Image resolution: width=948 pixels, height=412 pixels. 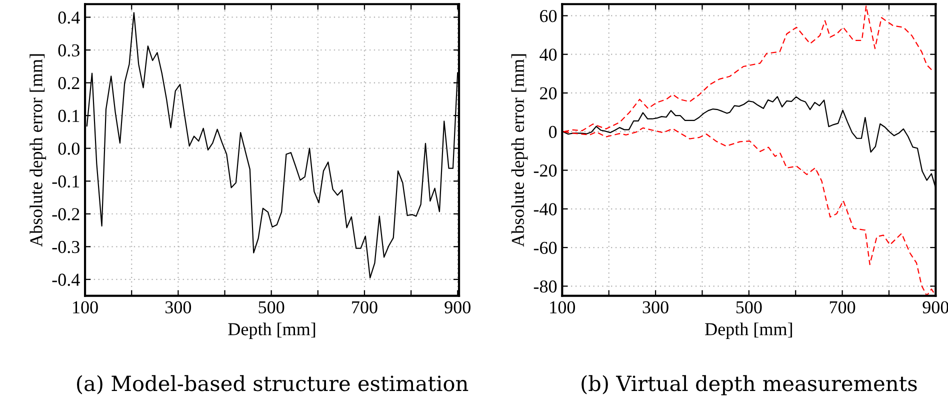 What do you see at coordinates (69, 116) in the screenshot?
I see `y-tick-label: 0.1` at bounding box center [69, 116].